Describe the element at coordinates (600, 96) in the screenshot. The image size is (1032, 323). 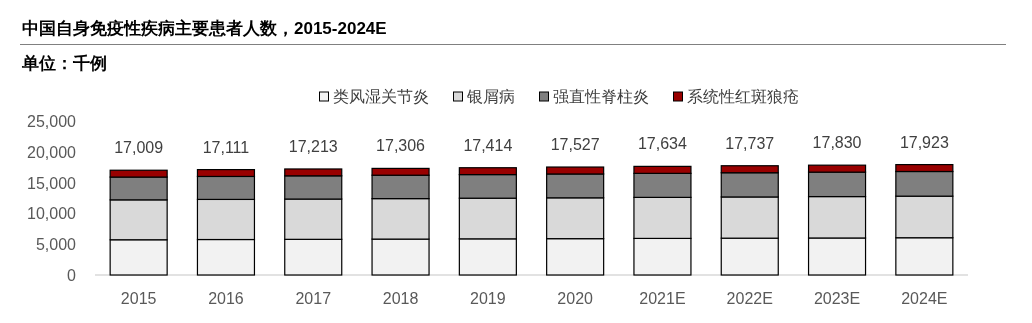
I see `legend-label: 强直性脊柱炎` at that location.